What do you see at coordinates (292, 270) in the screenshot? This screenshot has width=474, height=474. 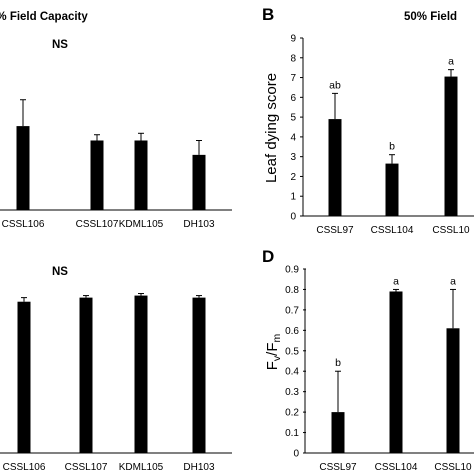 I see `panel-d-y-tick-label: 0.9` at bounding box center [292, 270].